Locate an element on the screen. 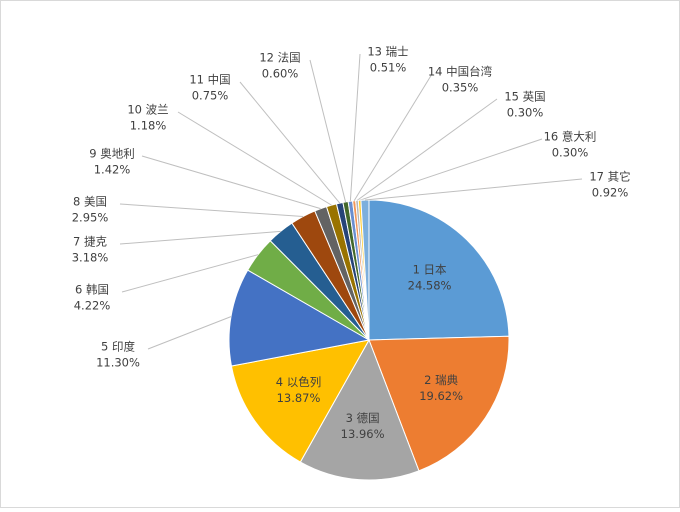 The width and height of the screenshot is (680, 512). category-label: 16 意大利 is located at coordinates (570, 137).